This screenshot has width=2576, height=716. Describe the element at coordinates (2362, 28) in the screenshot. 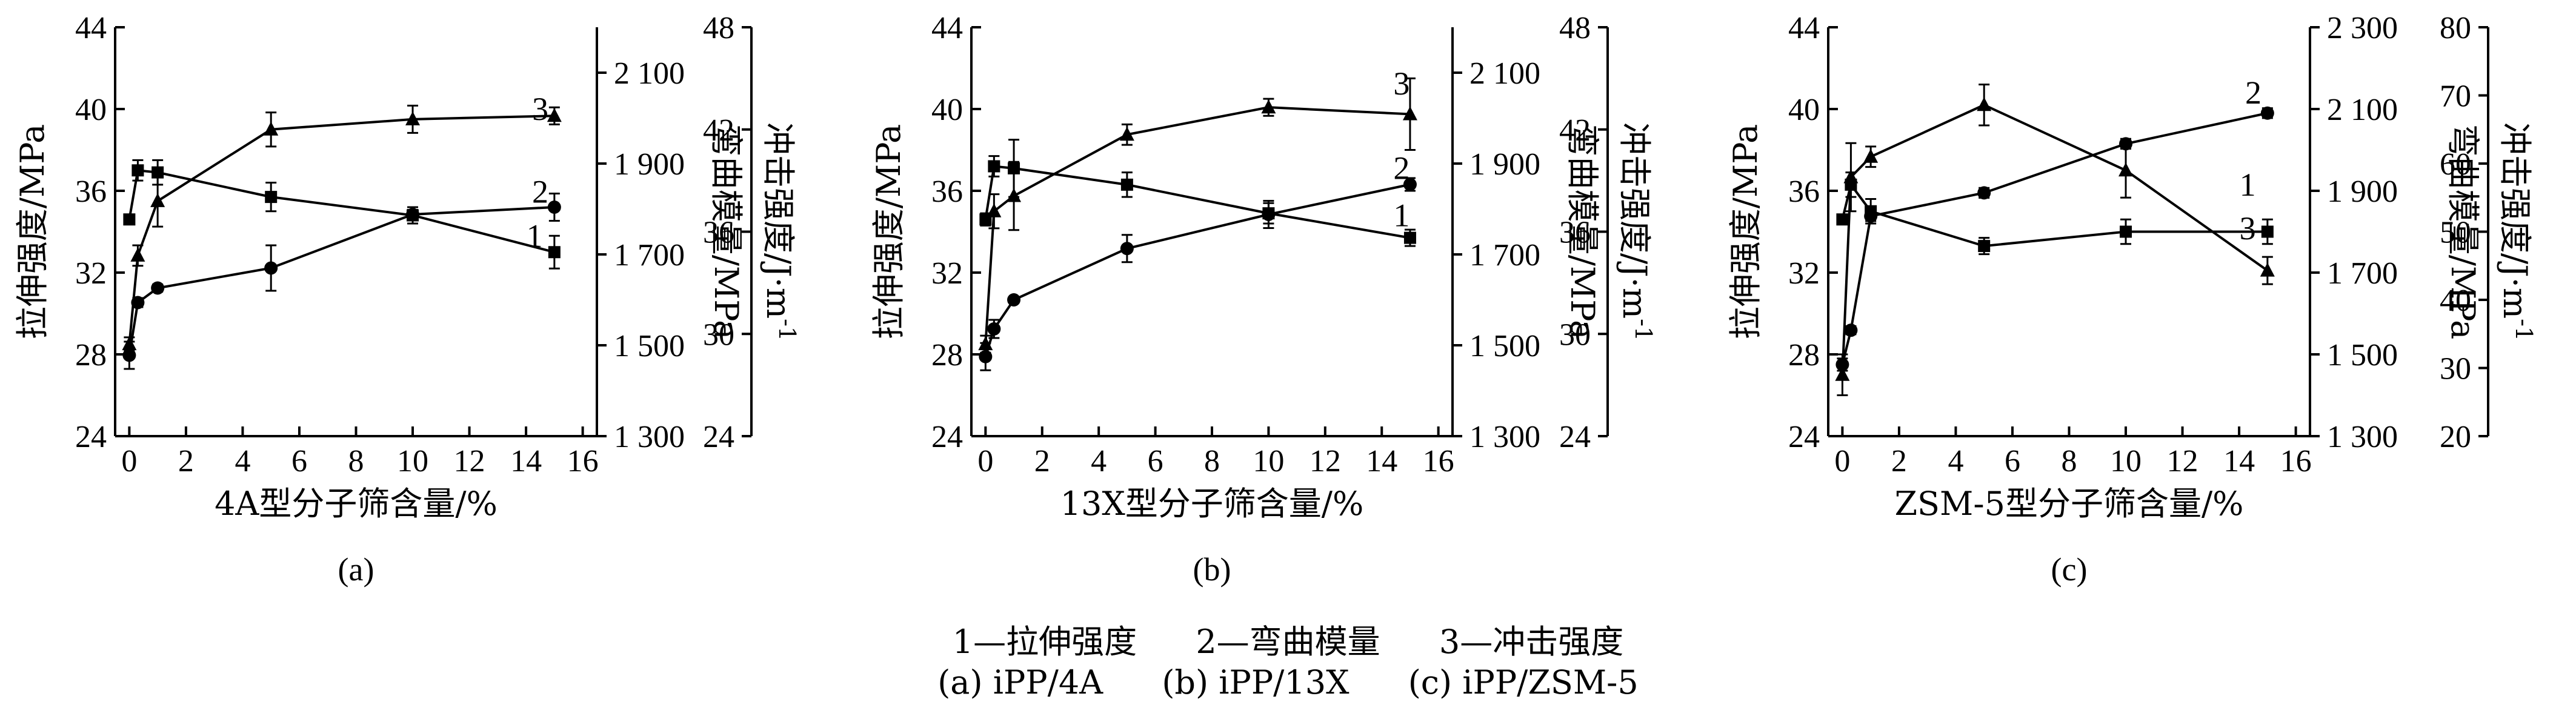

I see `y-right1-tick-label: 2 300` at that location.